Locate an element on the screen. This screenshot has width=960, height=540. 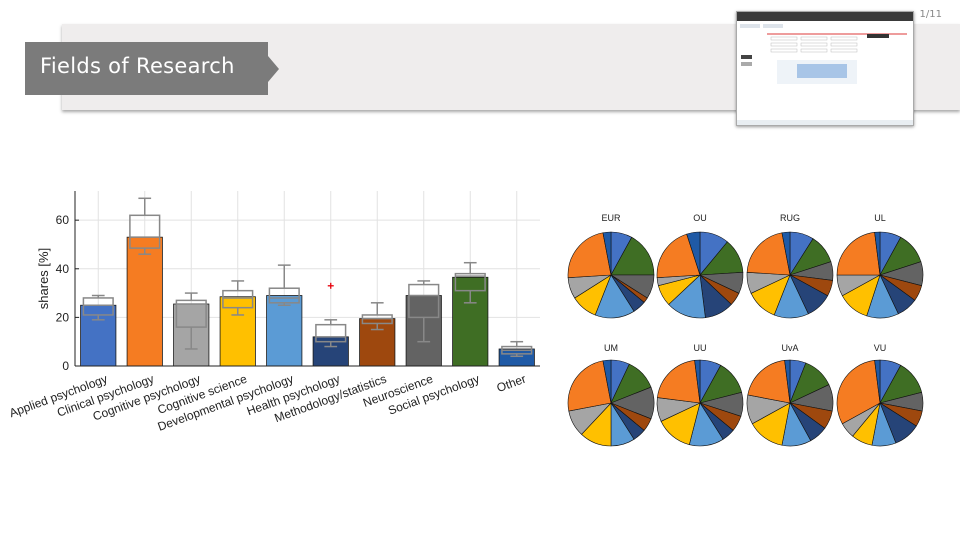
pie-vu: VU is located at coordinates (880, 395).